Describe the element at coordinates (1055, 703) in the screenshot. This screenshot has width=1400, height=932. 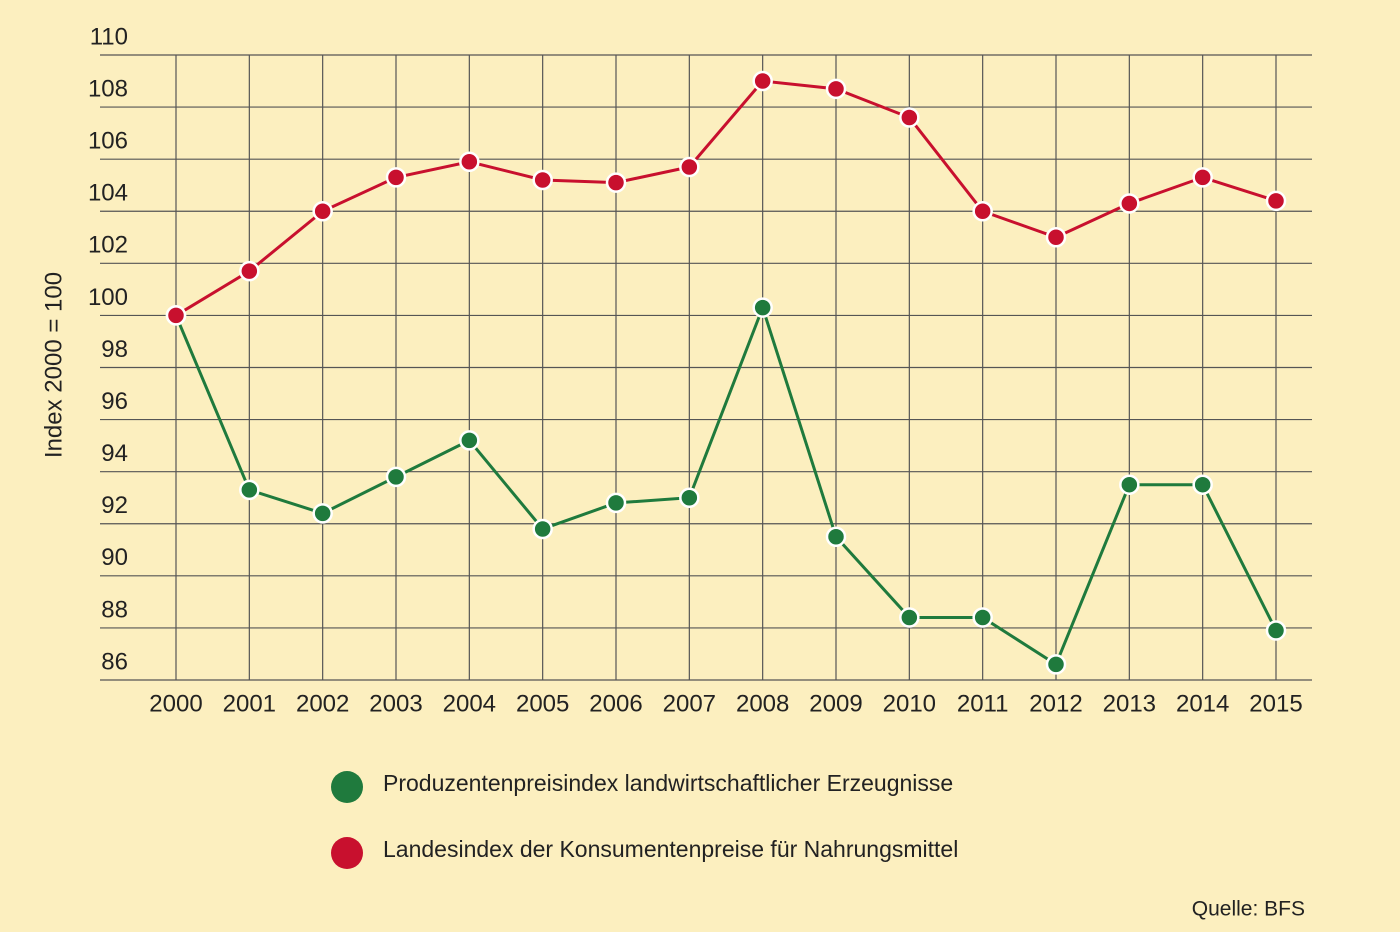
I see `x-tick-label: 2012` at that location.